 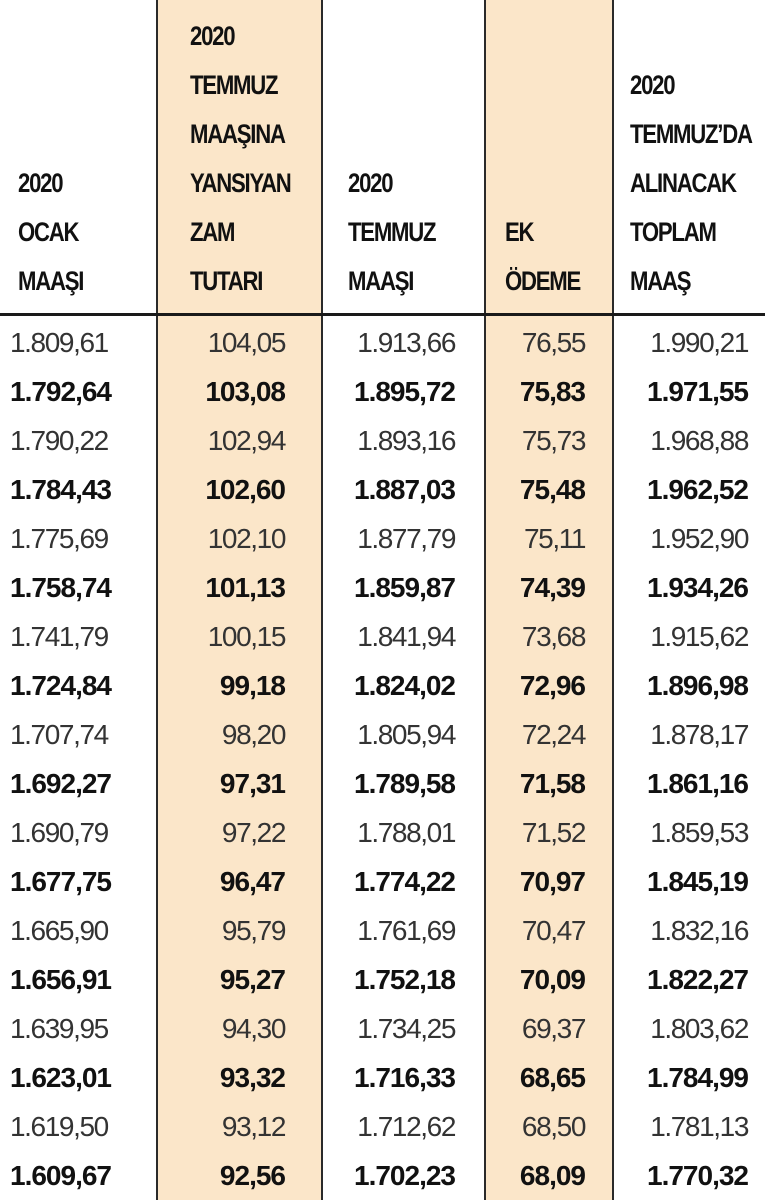 I want to click on table-cell: 1.952,90, so click(x=699, y=538).